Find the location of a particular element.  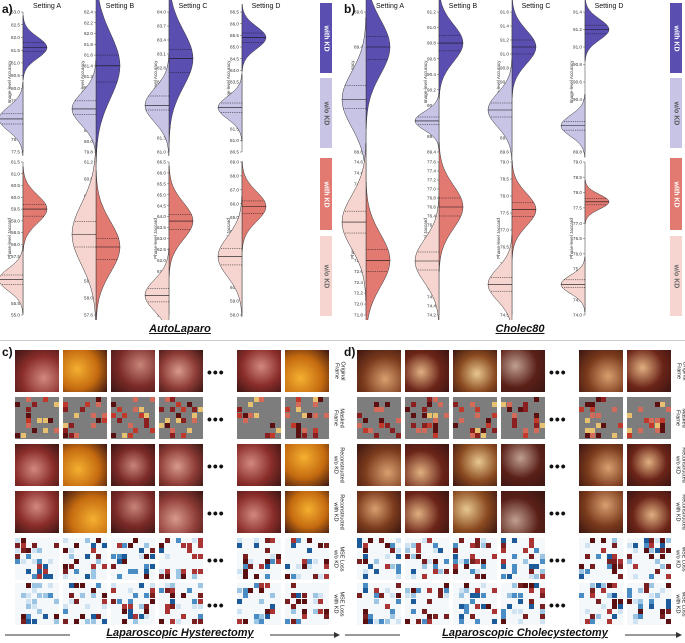

y-tick-label: 75.5 is located at coordinates (577, 269).